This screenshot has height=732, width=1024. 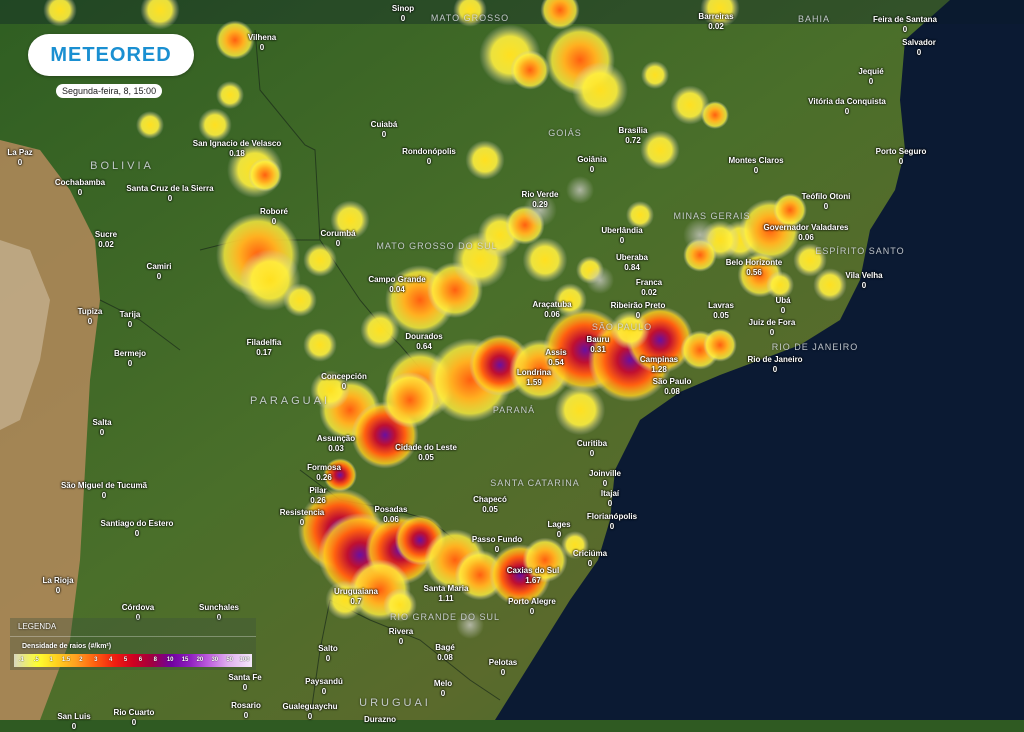 What do you see at coordinates (200, 660) in the screenshot?
I see `legend-tick: 20` at bounding box center [200, 660].